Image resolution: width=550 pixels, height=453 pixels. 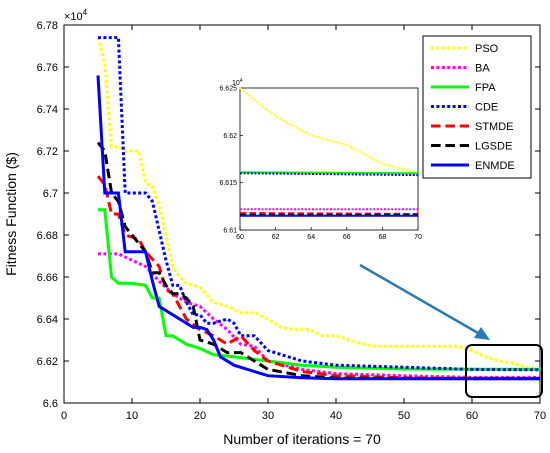 I want to click on y-tick-label: 6.62, so click(x=47, y=362).